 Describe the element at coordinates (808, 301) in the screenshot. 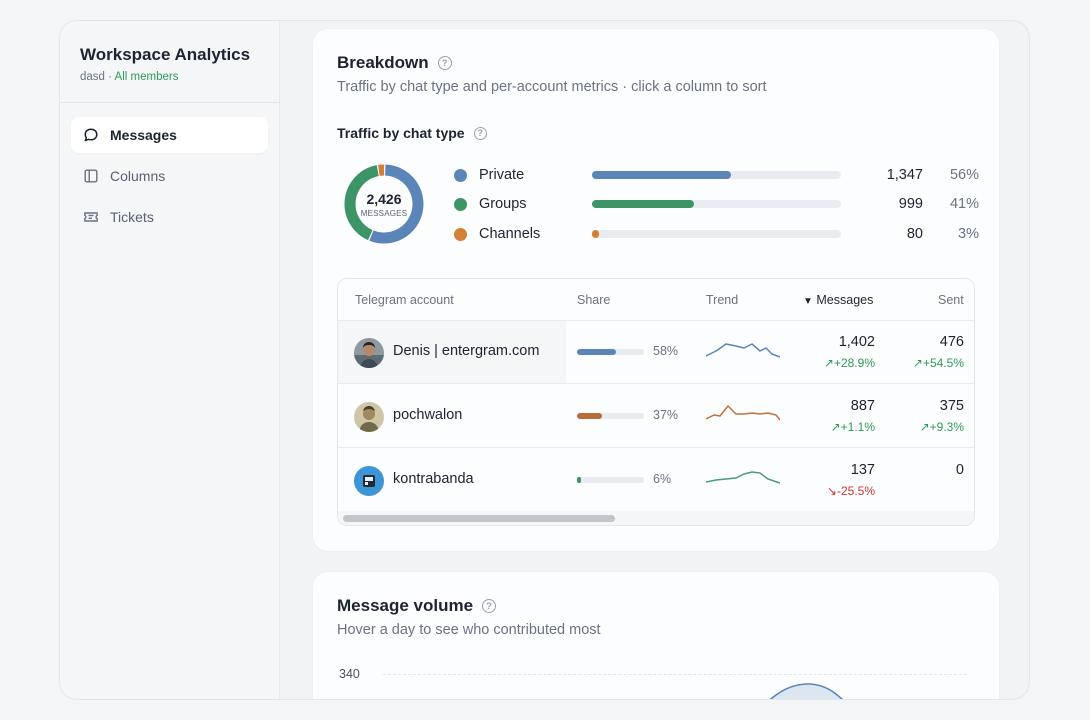

I see `sort-desc-icon: ▼` at that location.